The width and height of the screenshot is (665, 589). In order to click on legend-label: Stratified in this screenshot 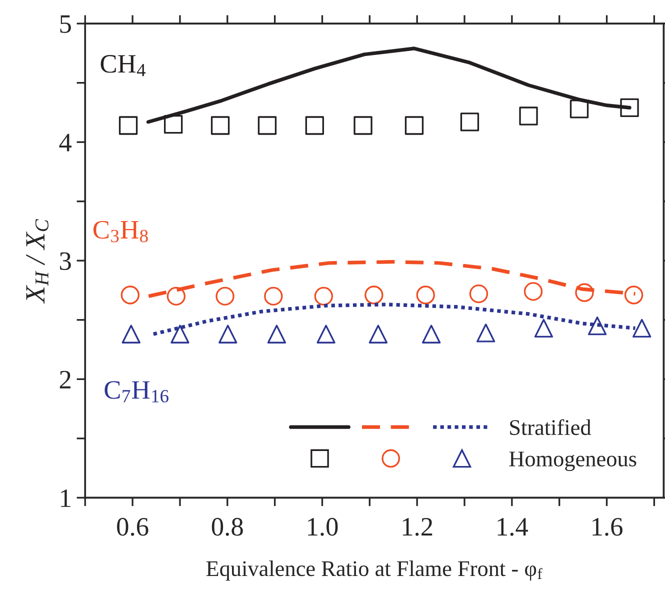, I will do `click(551, 427)`.